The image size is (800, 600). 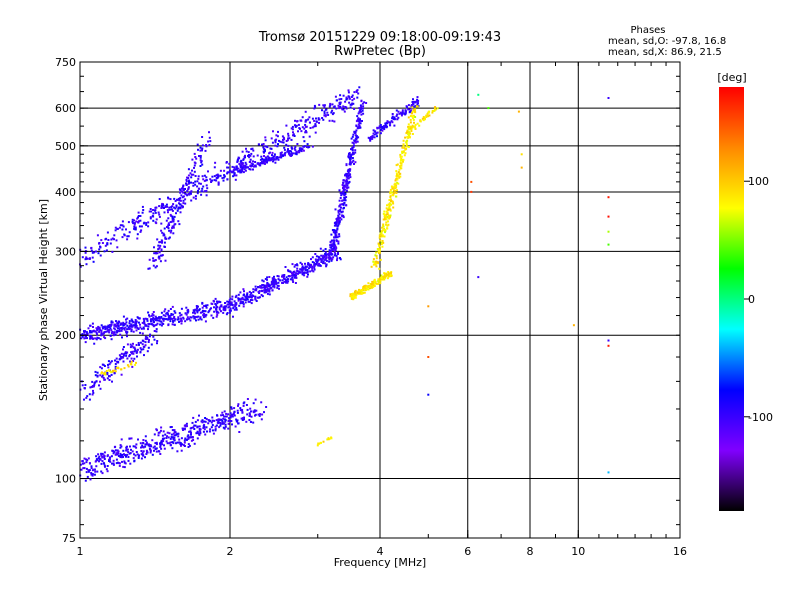 I want to click on x-tick-label: 1, so click(x=80, y=551).